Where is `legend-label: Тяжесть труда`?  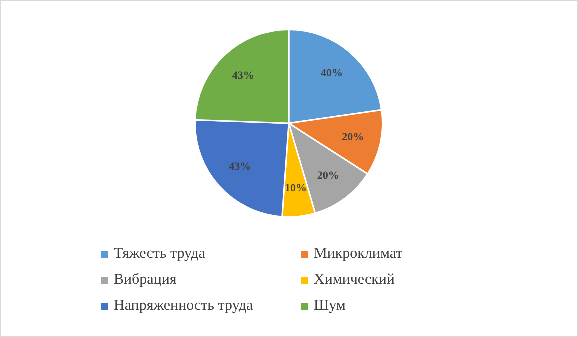 legend-label: Тяжесть труда is located at coordinates (160, 254).